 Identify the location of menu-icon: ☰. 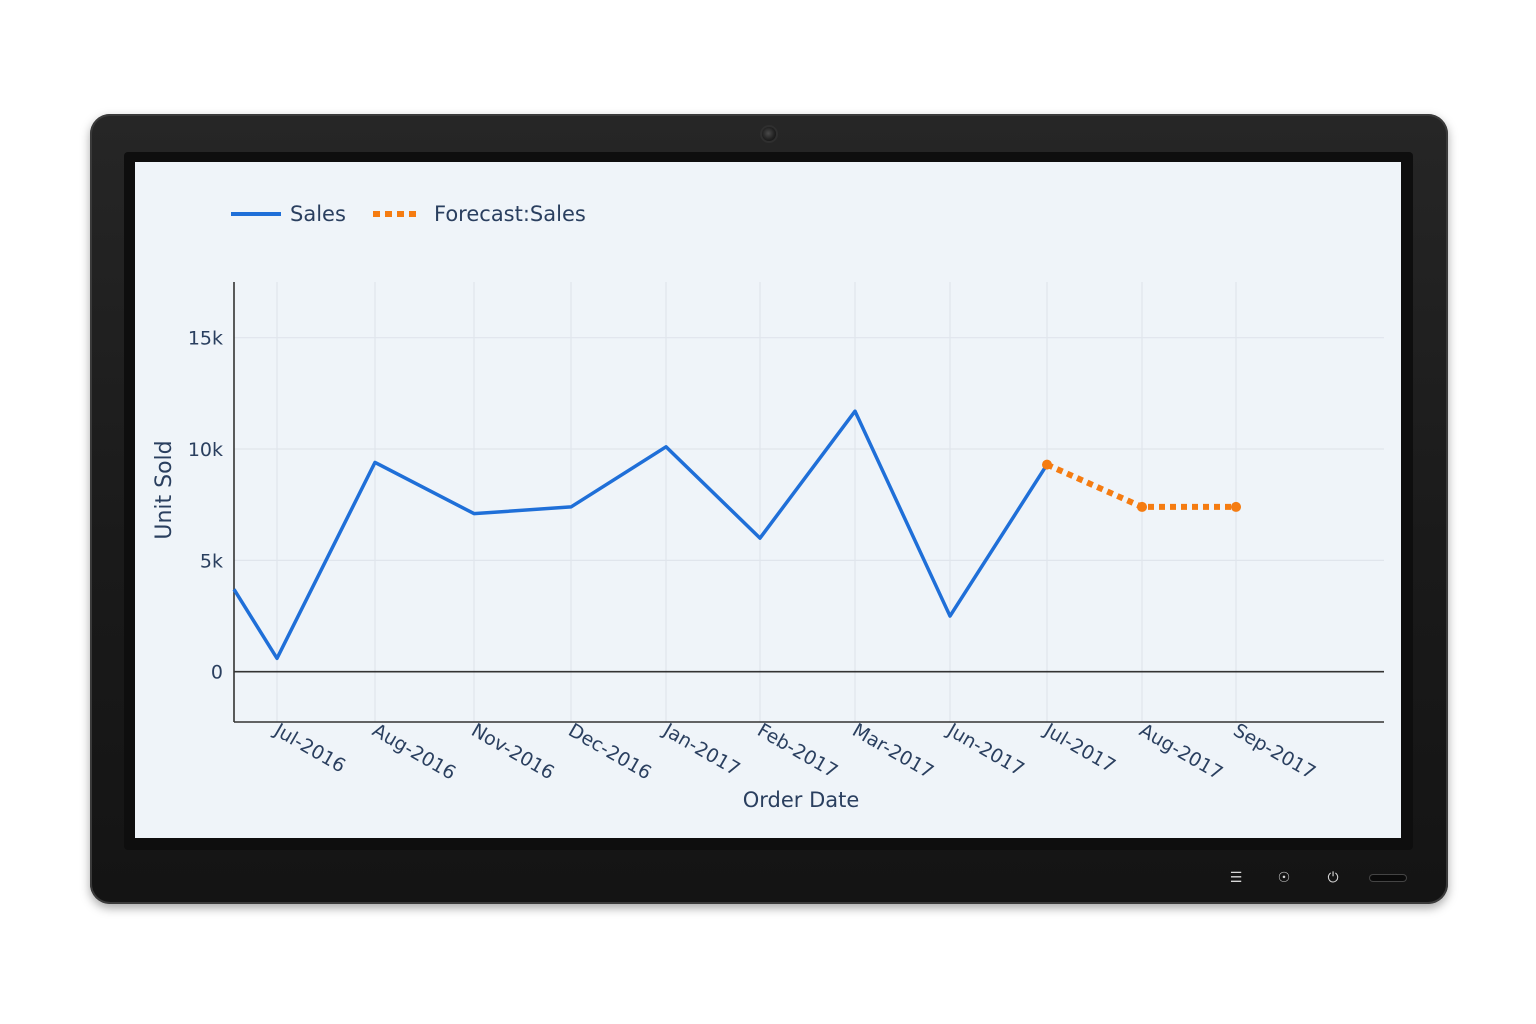
(1236, 878).